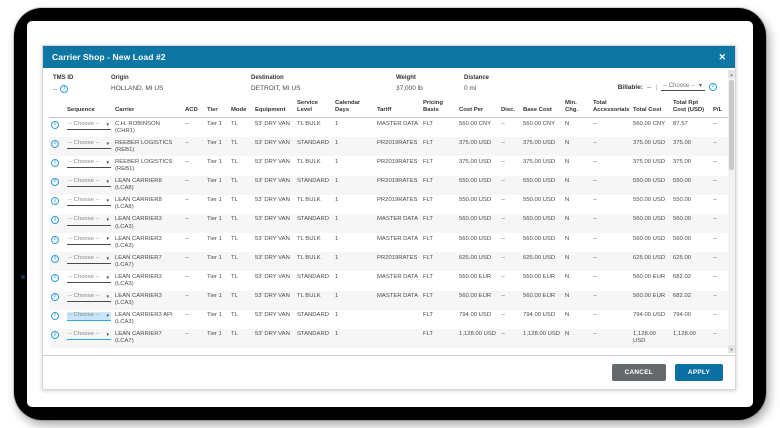 This screenshot has width=780, height=428. Describe the element at coordinates (542, 334) in the screenshot. I see `cell-base_cost: 1,128.00 USD` at that location.